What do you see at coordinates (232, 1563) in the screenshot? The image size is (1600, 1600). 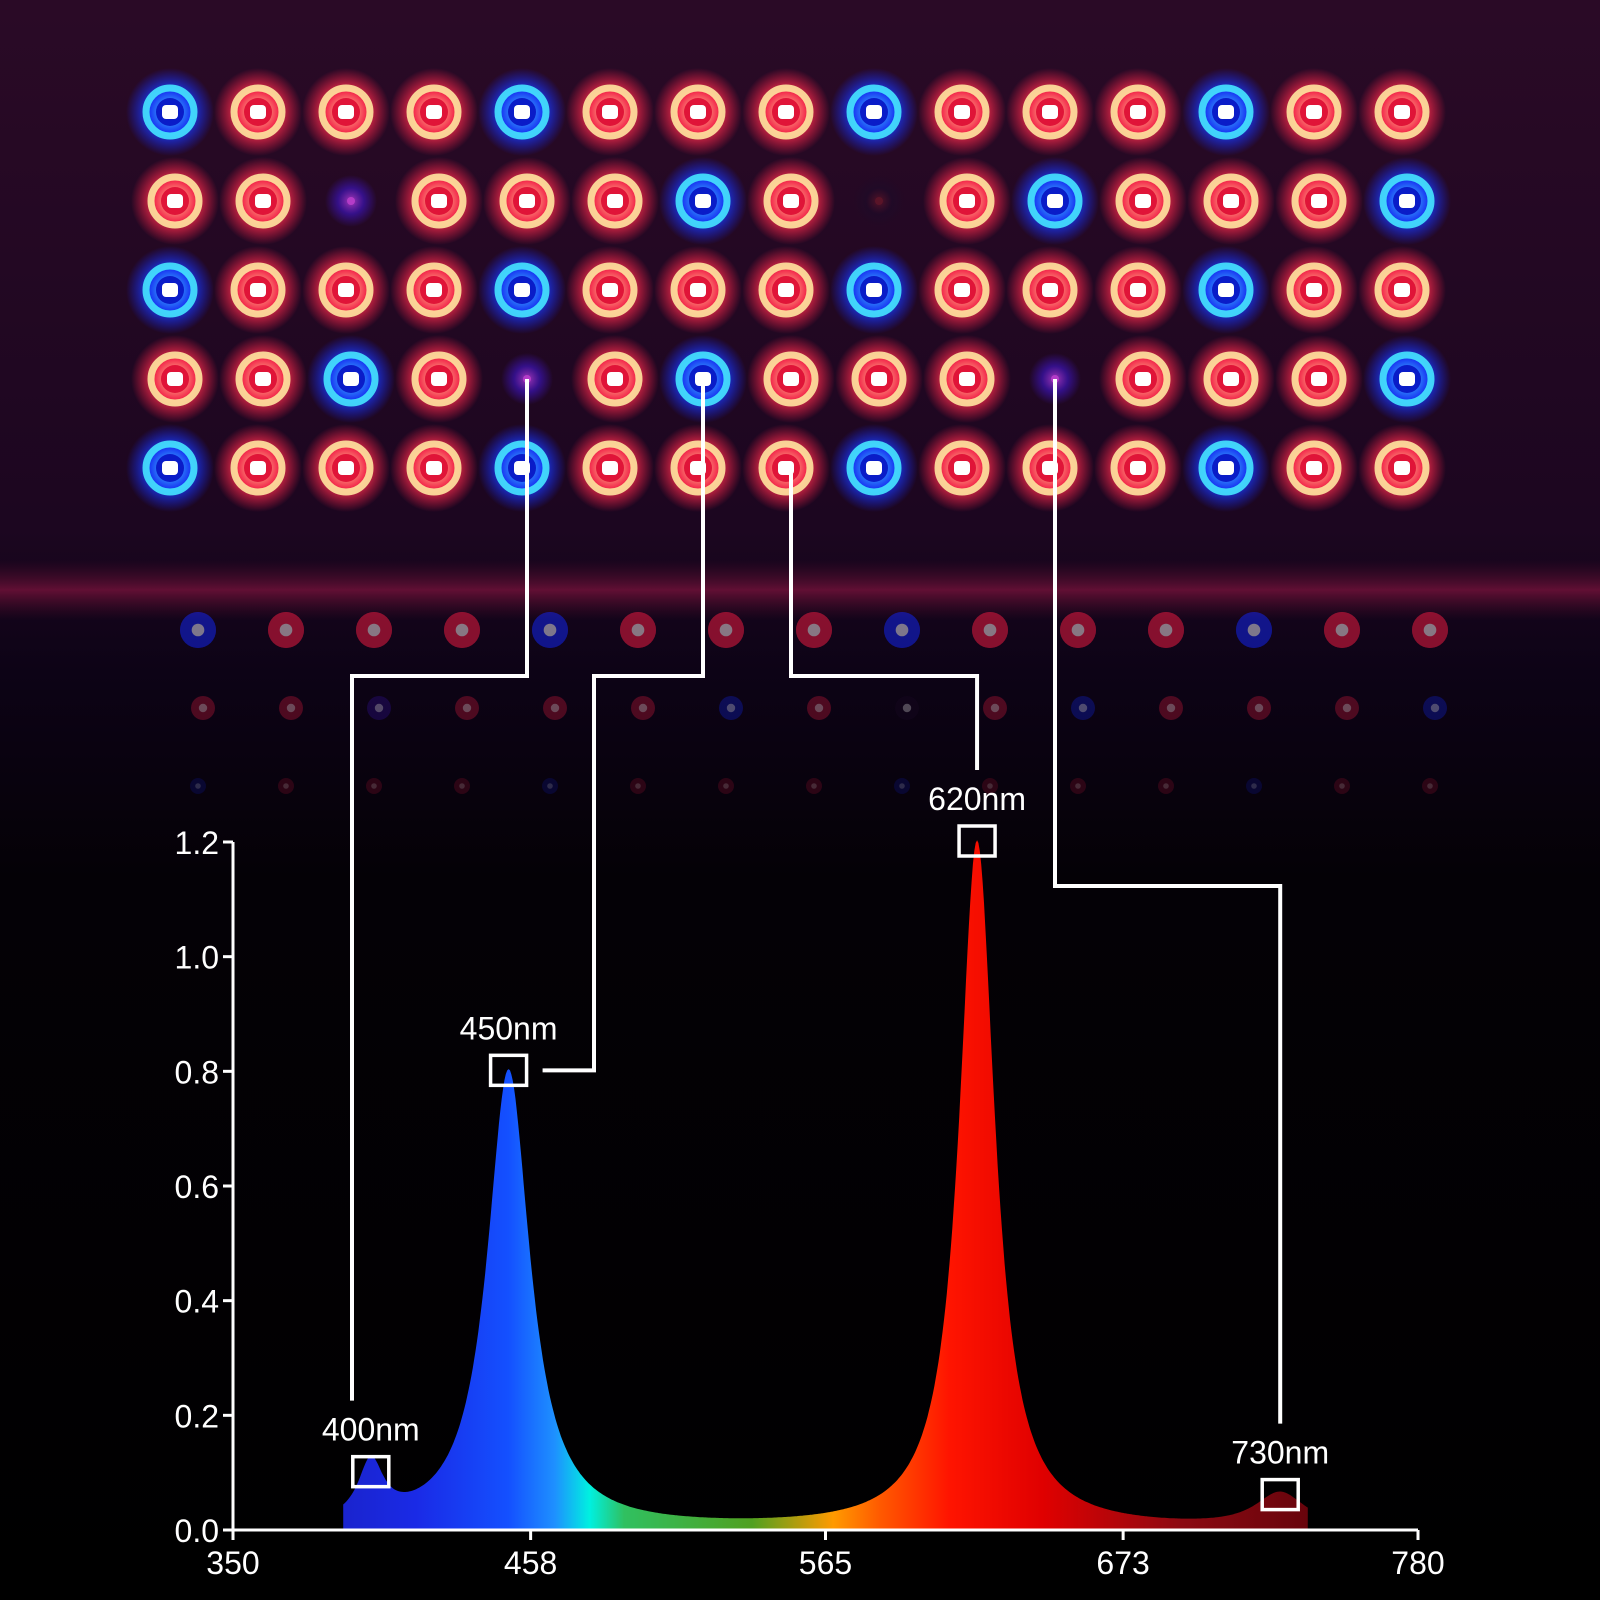 I see `x-tick-label: 350` at bounding box center [232, 1563].